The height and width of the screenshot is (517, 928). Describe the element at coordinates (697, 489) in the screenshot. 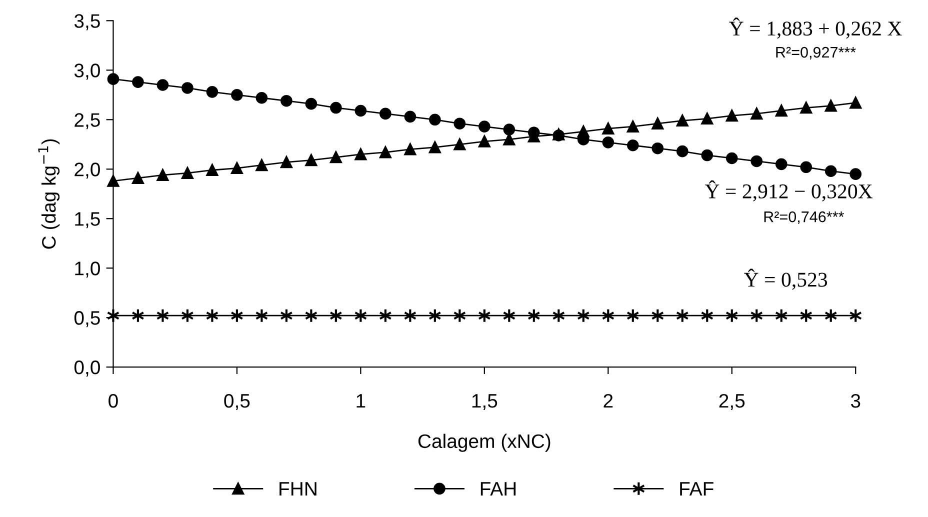

I see `legend-label: FAF` at that location.